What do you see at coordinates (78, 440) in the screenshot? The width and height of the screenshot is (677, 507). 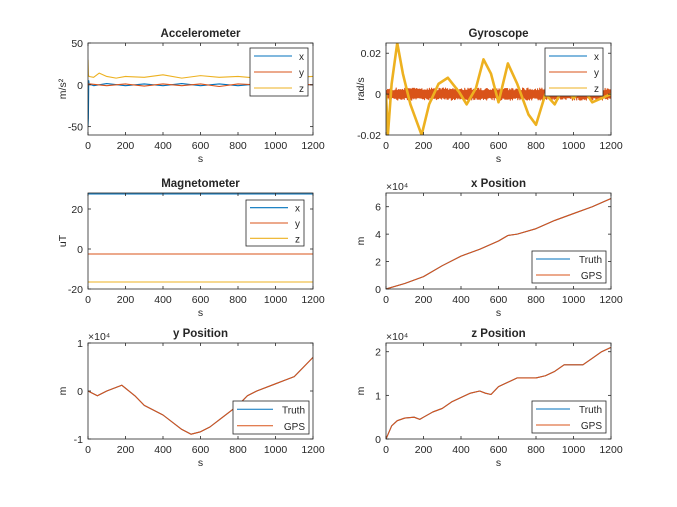 I see `y-tick-label: -1` at bounding box center [78, 440].